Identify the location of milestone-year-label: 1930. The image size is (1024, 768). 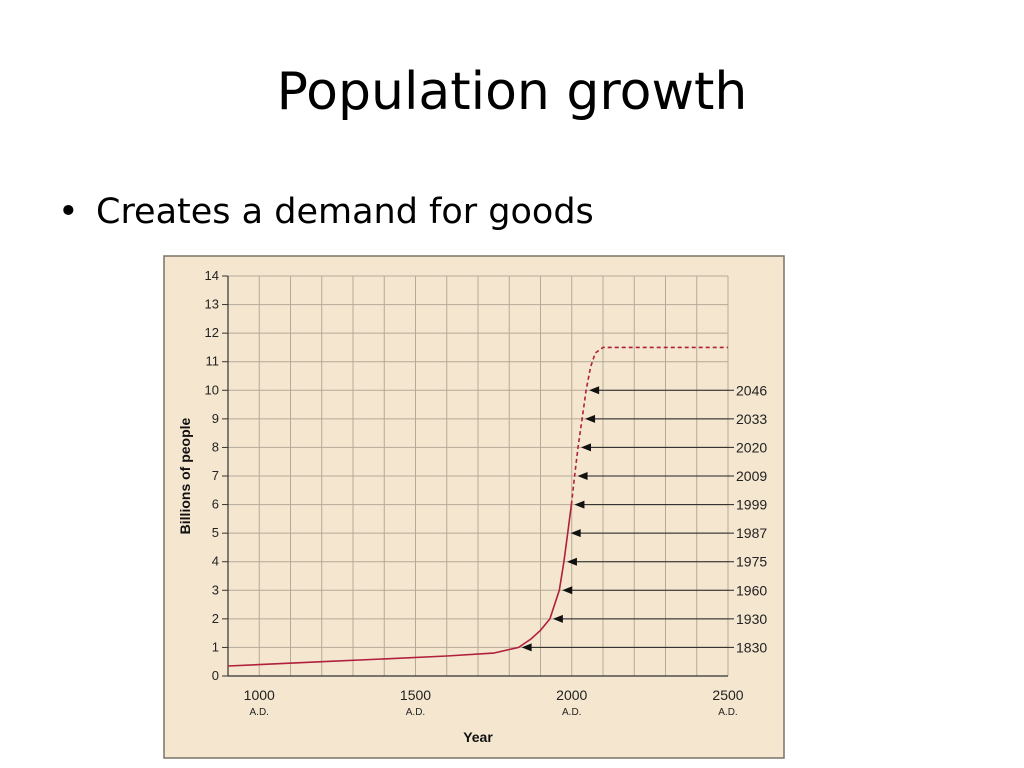
(751, 619).